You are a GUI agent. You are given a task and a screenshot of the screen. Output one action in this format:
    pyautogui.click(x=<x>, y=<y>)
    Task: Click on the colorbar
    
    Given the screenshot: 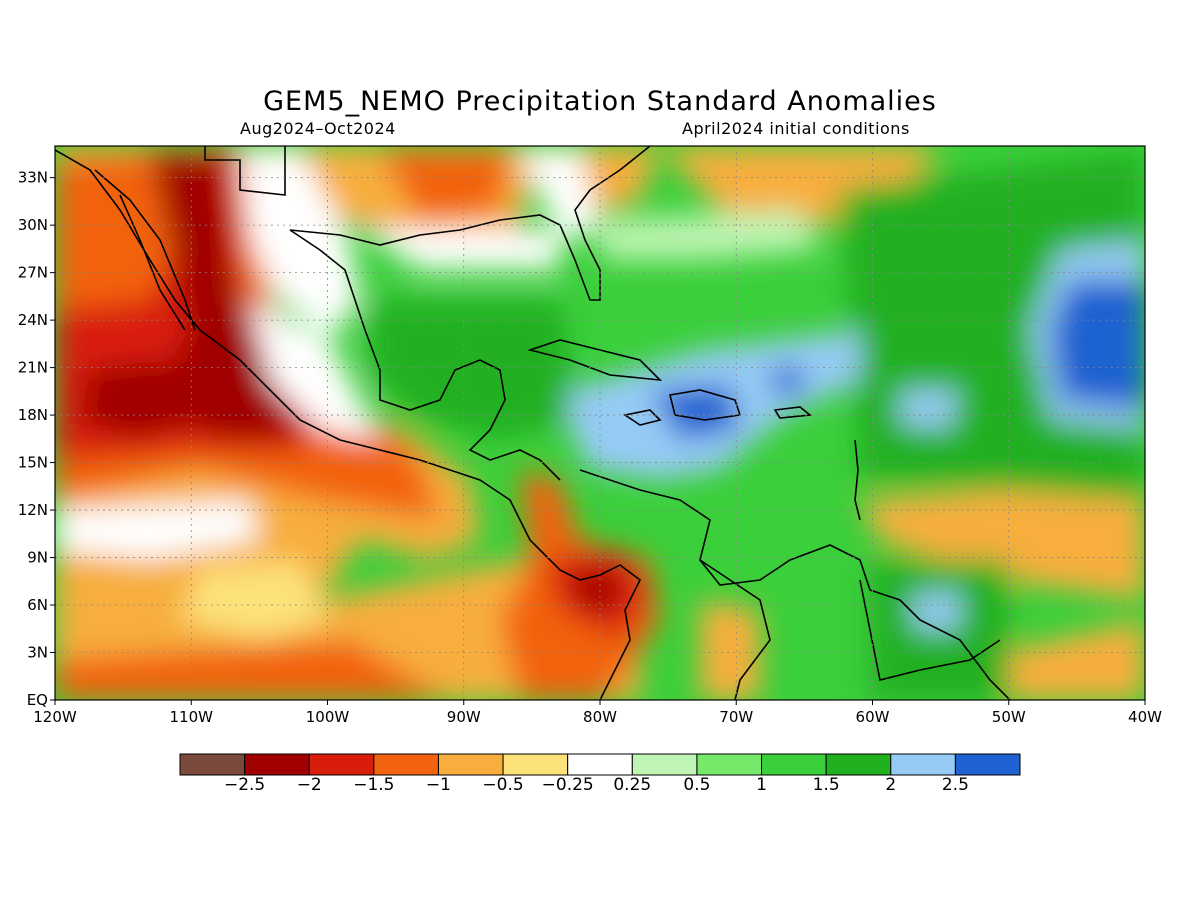 What is the action you would take?
    pyautogui.click(x=600, y=764)
    